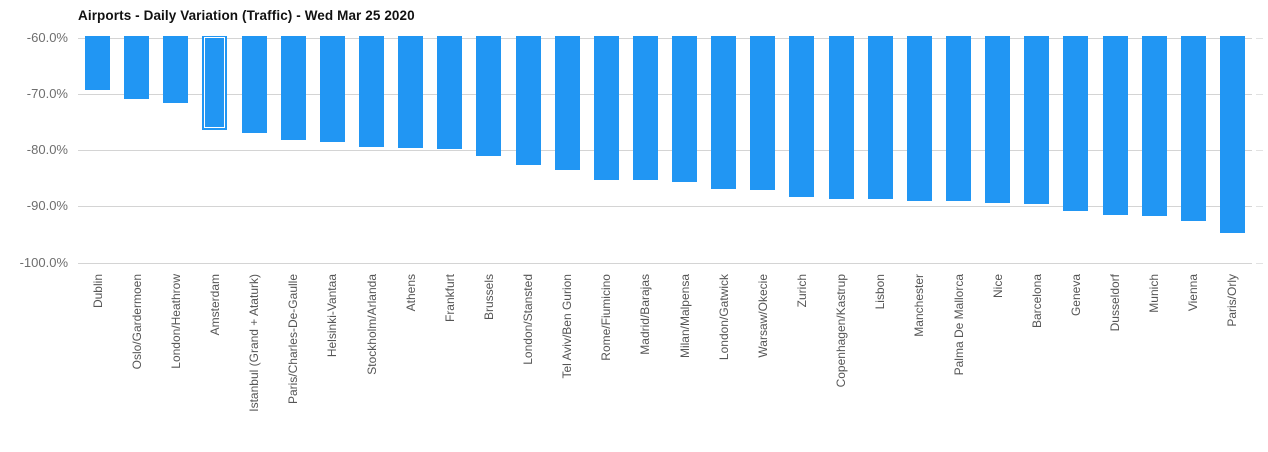 The width and height of the screenshot is (1268, 452). Describe the element at coordinates (841, 117) in the screenshot. I see `bar-copenhagen-kastrup` at that location.